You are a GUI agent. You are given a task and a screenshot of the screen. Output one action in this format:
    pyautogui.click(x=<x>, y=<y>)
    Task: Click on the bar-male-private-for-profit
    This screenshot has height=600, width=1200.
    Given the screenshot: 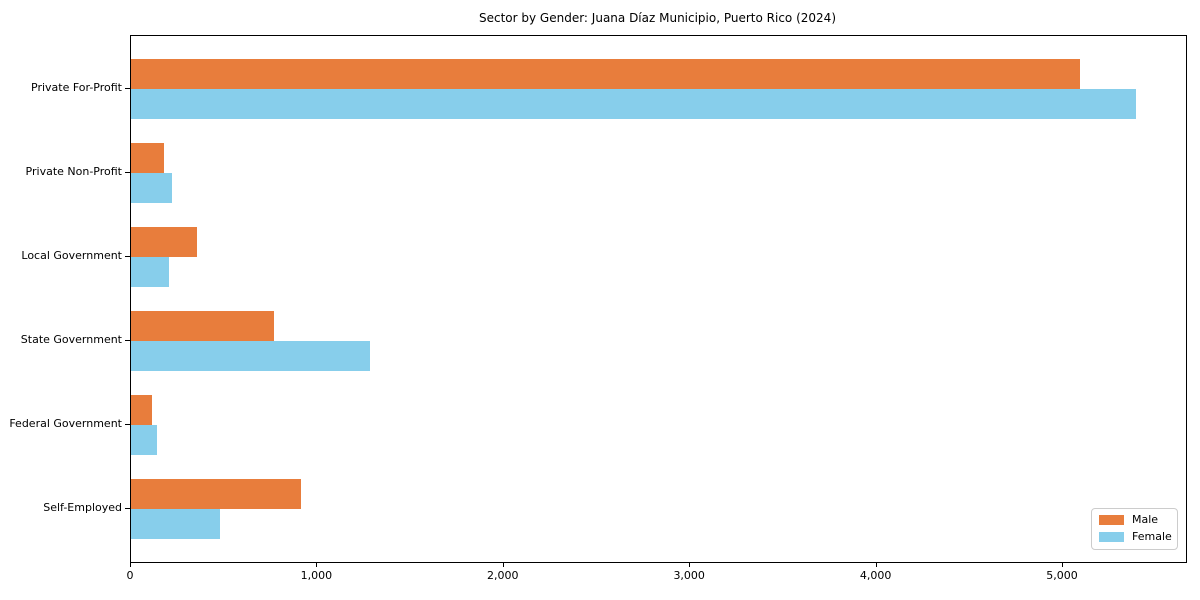 What is the action you would take?
    pyautogui.click(x=605, y=74)
    